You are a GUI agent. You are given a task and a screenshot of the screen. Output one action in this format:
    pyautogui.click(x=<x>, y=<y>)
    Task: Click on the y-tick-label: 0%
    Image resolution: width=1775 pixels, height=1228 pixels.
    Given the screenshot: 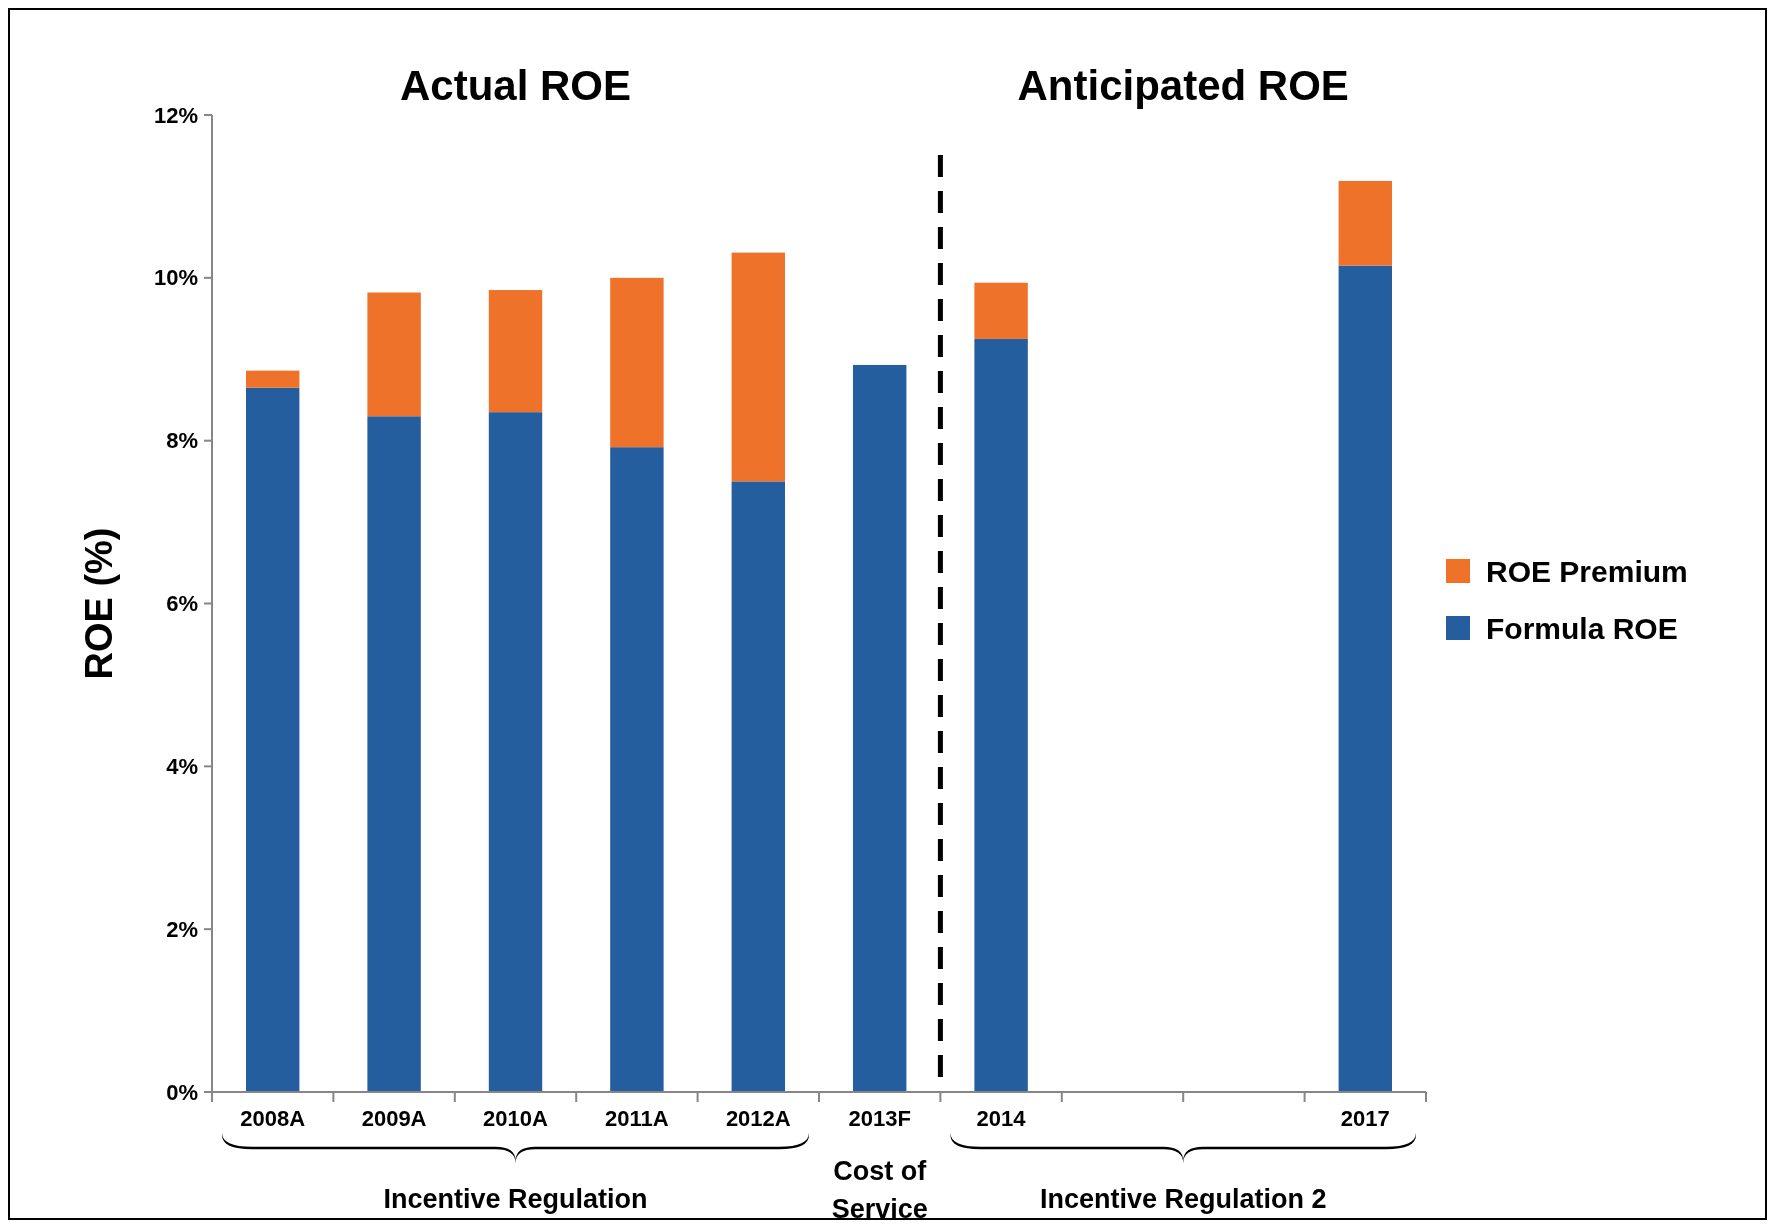 What is the action you would take?
    pyautogui.click(x=182, y=1092)
    